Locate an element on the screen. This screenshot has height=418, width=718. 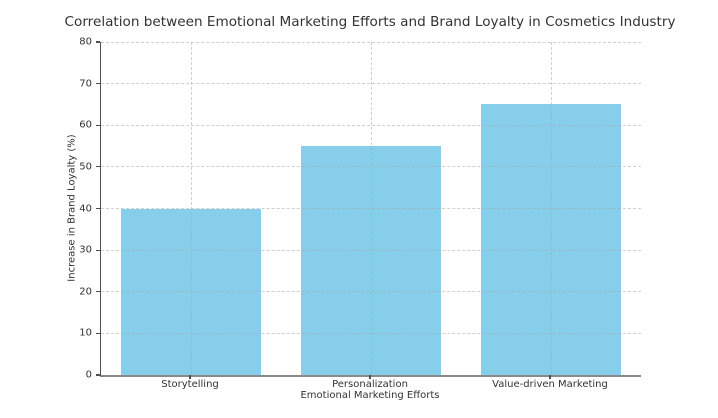
y-tick-label: 50 is located at coordinates (85, 167).